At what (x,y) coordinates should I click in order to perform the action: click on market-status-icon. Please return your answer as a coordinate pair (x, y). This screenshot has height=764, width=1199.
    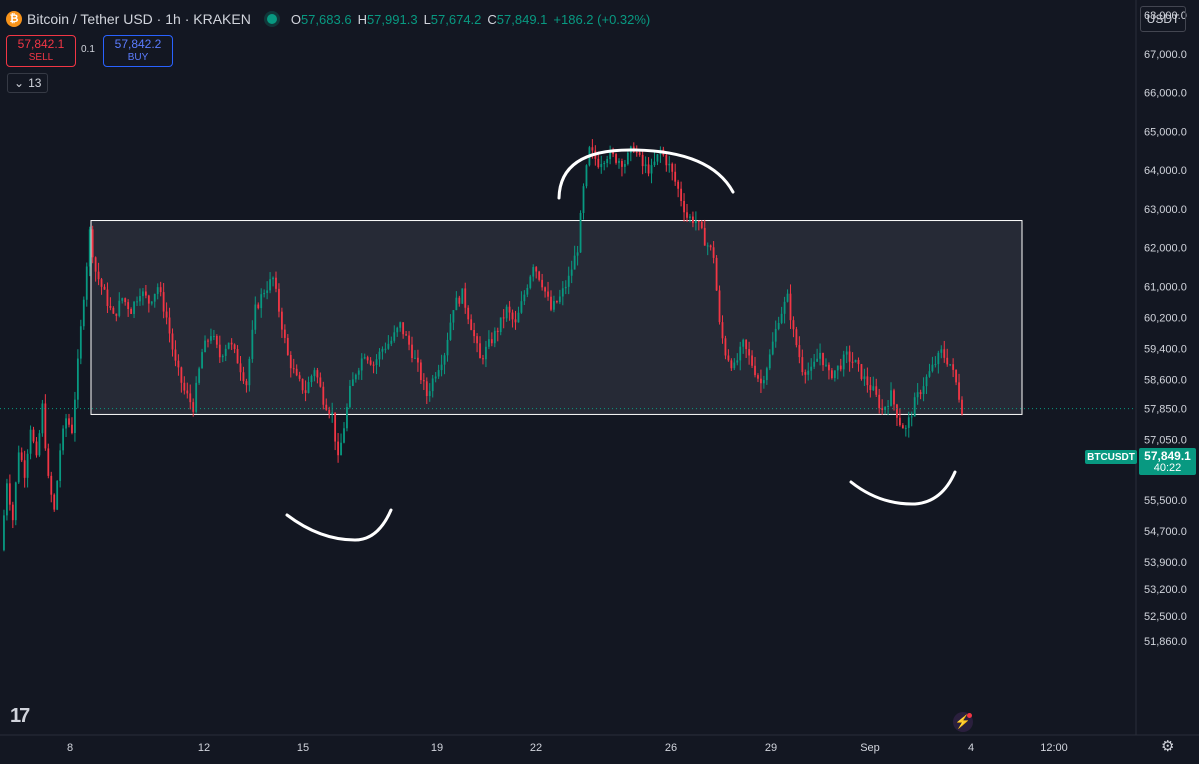
    Looking at the image, I should click on (271, 19).